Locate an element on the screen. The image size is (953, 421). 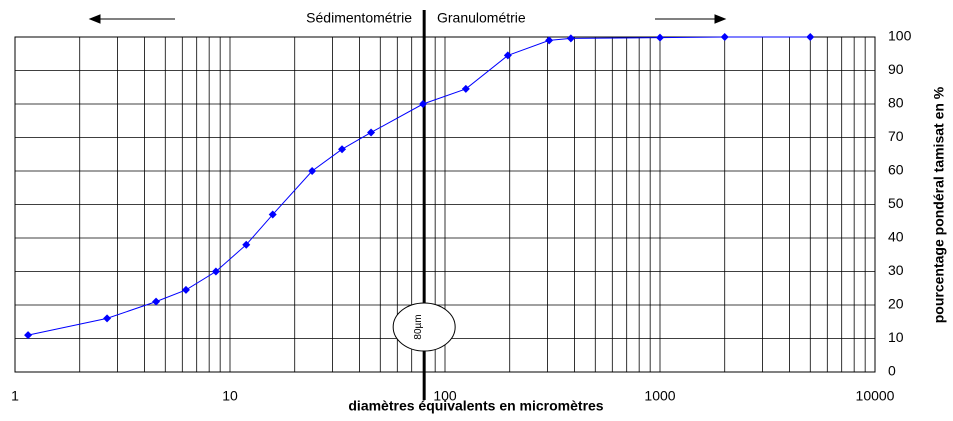
marker-label: 80µm is located at coordinates (418, 326).